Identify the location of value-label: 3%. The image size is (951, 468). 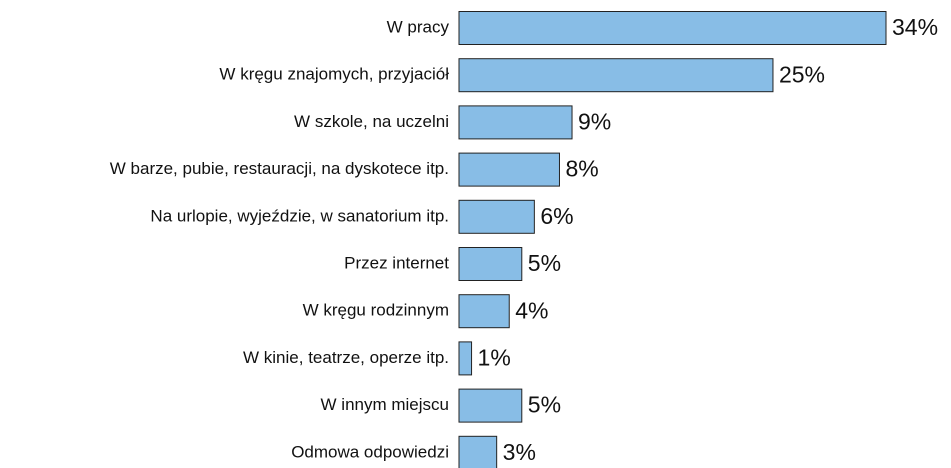
(519, 452).